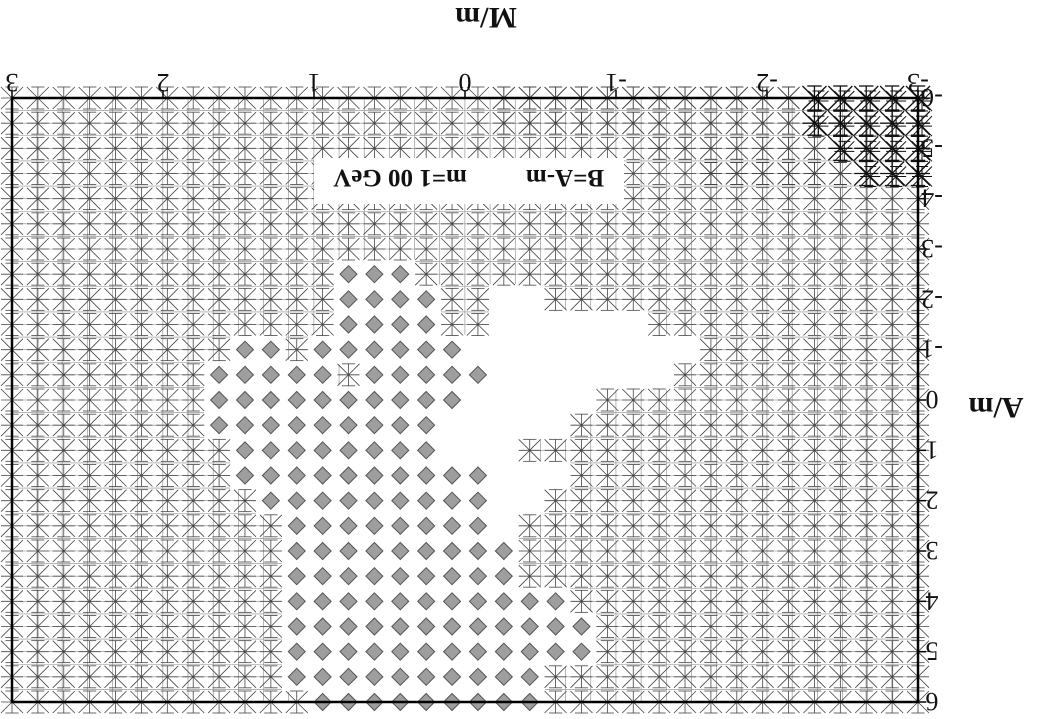 The width and height of the screenshot is (1037, 719). What do you see at coordinates (314, 82) in the screenshot?
I see `x-tick-label: 1` at bounding box center [314, 82].